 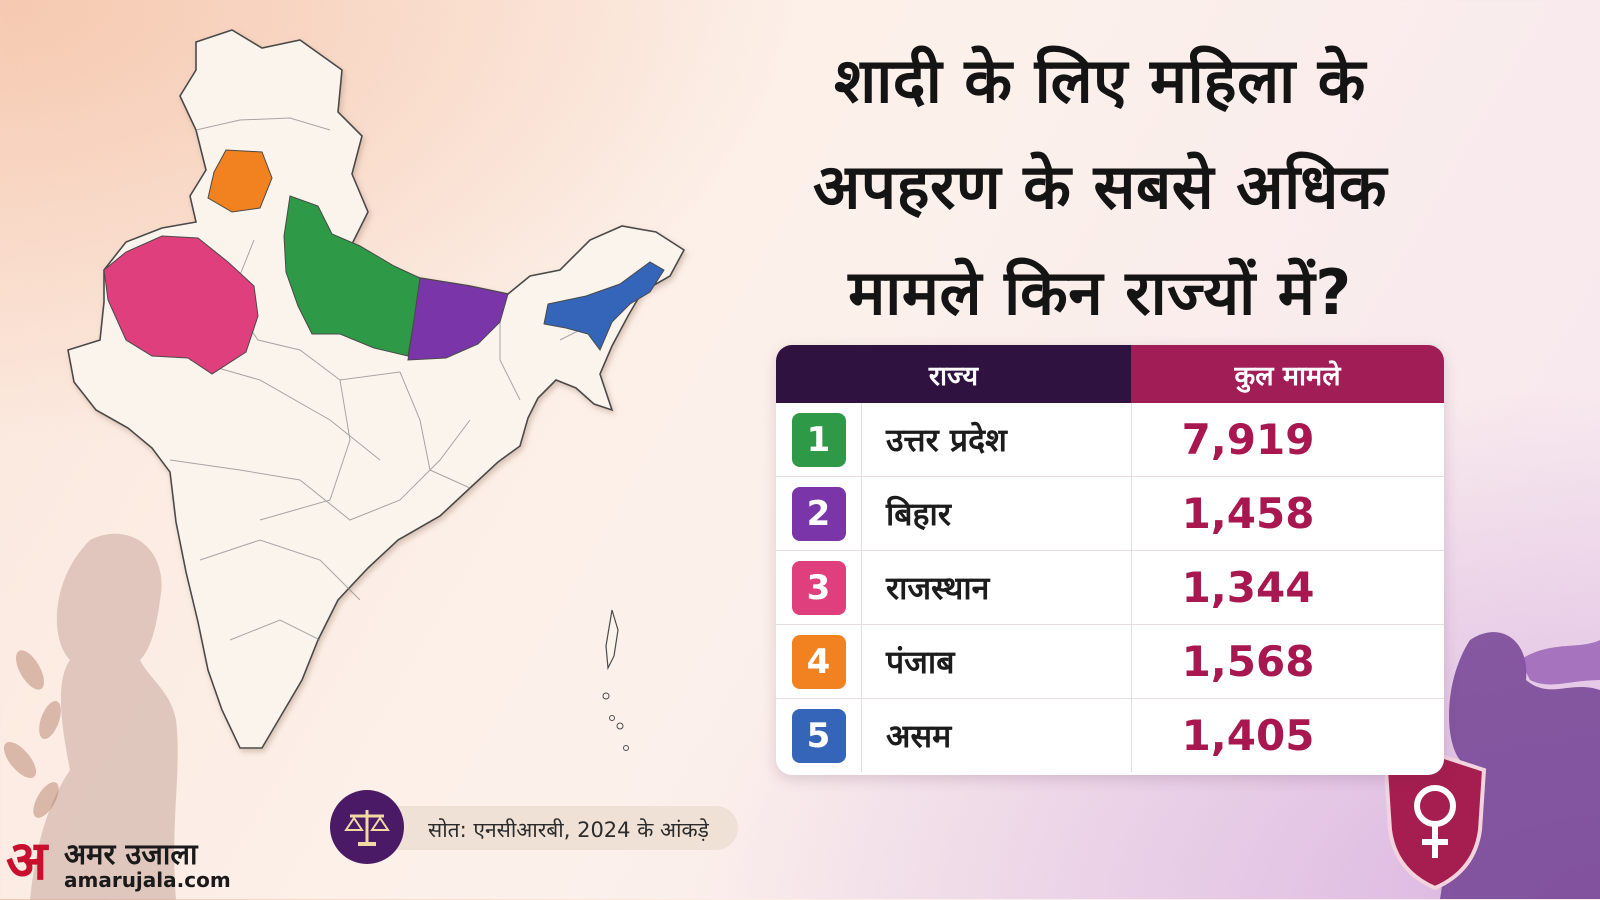 What do you see at coordinates (1248, 735) in the screenshot?
I see `case-count: 1,405` at bounding box center [1248, 735].